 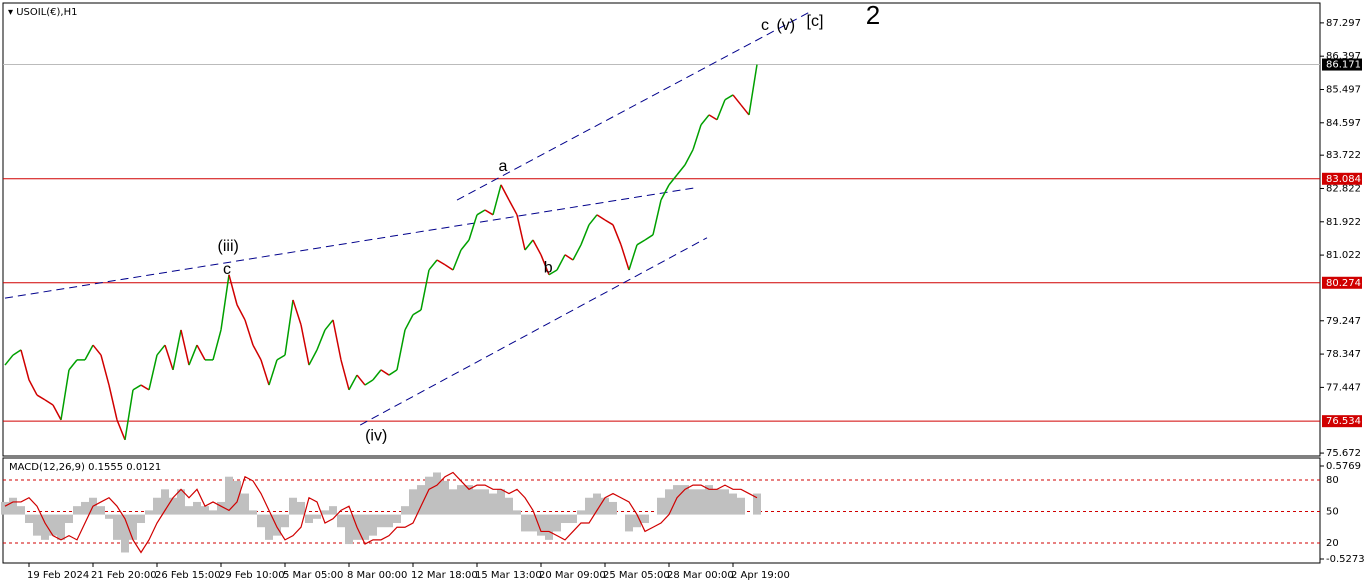 I want to click on wave-label: (iii), so click(x=228, y=246).